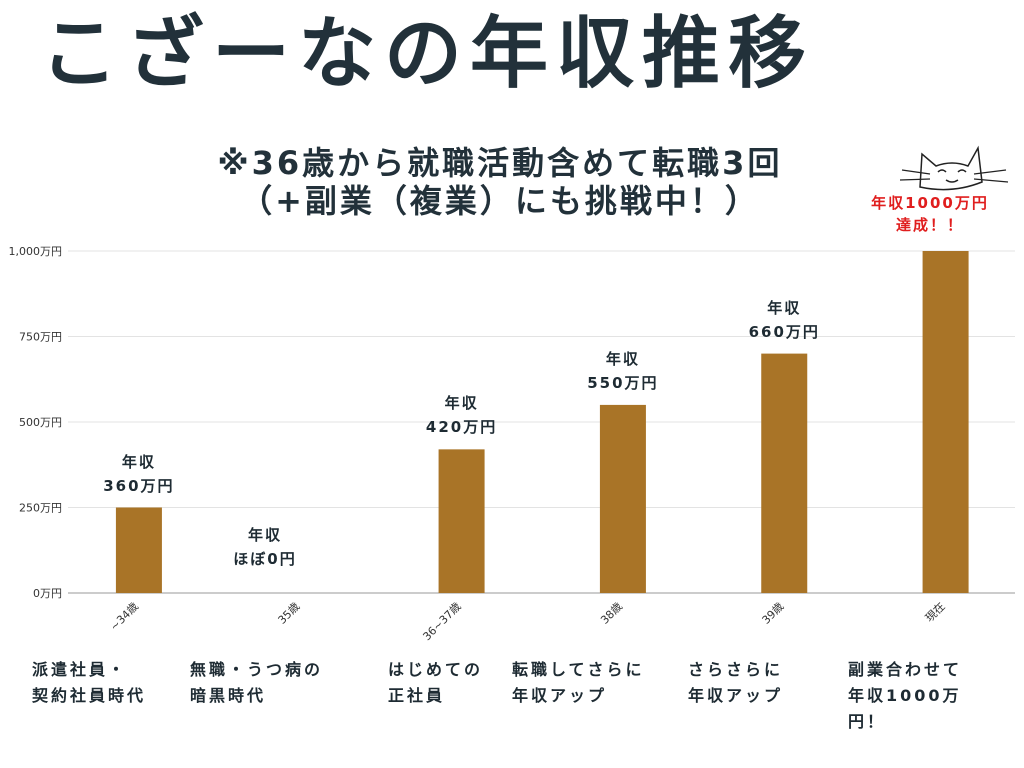 This screenshot has width=1024, height=768. I want to click on achievement-line1: 年収1000万円, so click(930, 203).